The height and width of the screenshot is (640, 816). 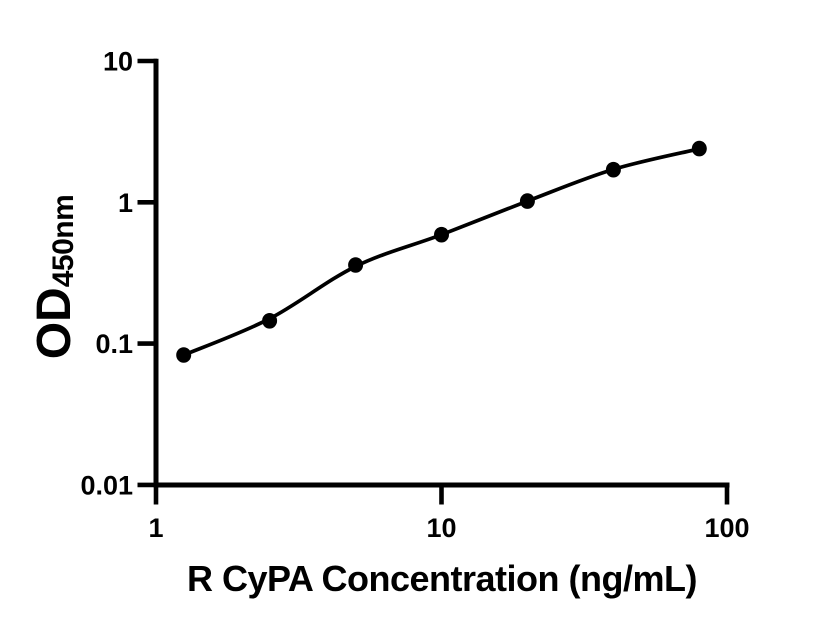 What do you see at coordinates (106, 485) in the screenshot?
I see `y-tick-label: 0.01` at bounding box center [106, 485].